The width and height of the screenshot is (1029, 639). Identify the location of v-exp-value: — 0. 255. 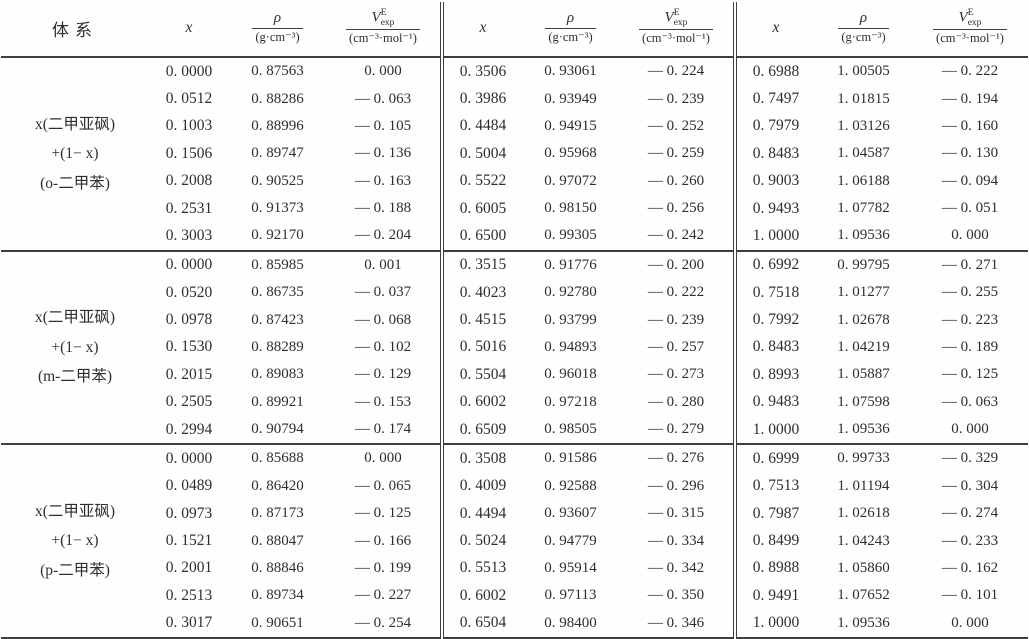
(970, 292).